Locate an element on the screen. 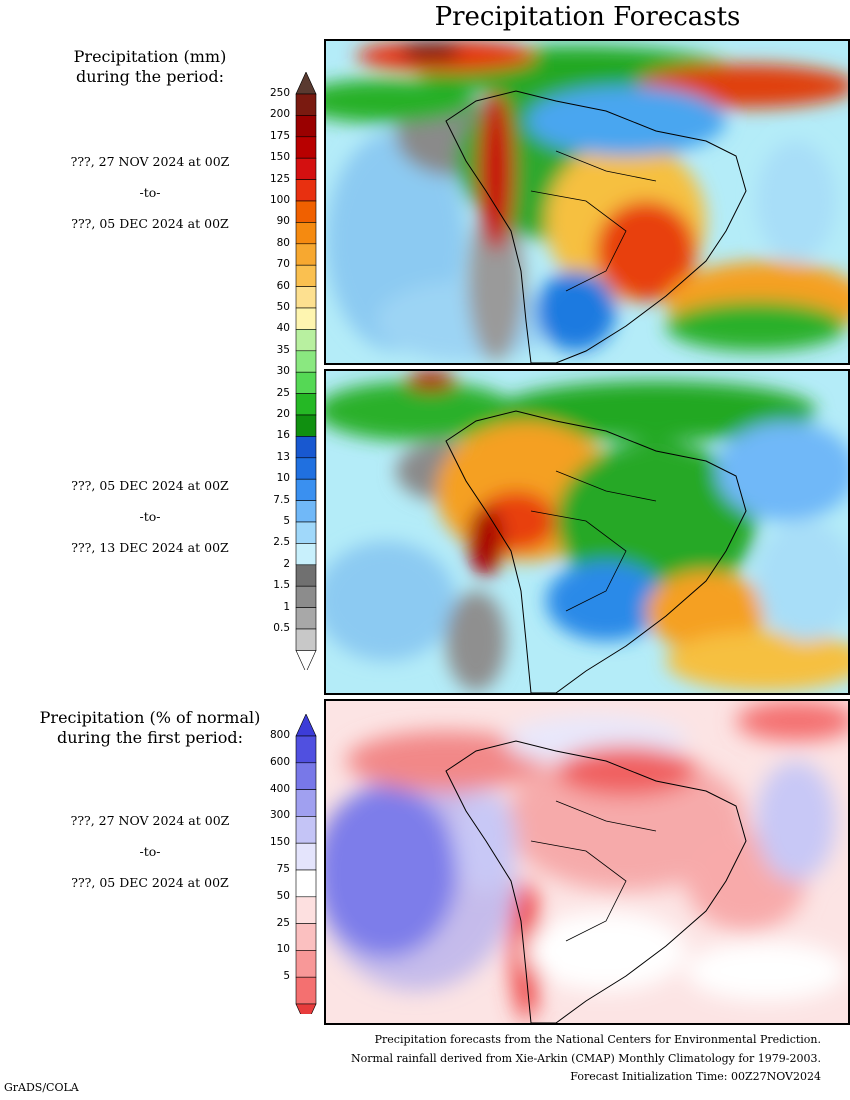 This screenshot has width=850, height=1100. period-1-to: -to- is located at coordinates (150, 192).